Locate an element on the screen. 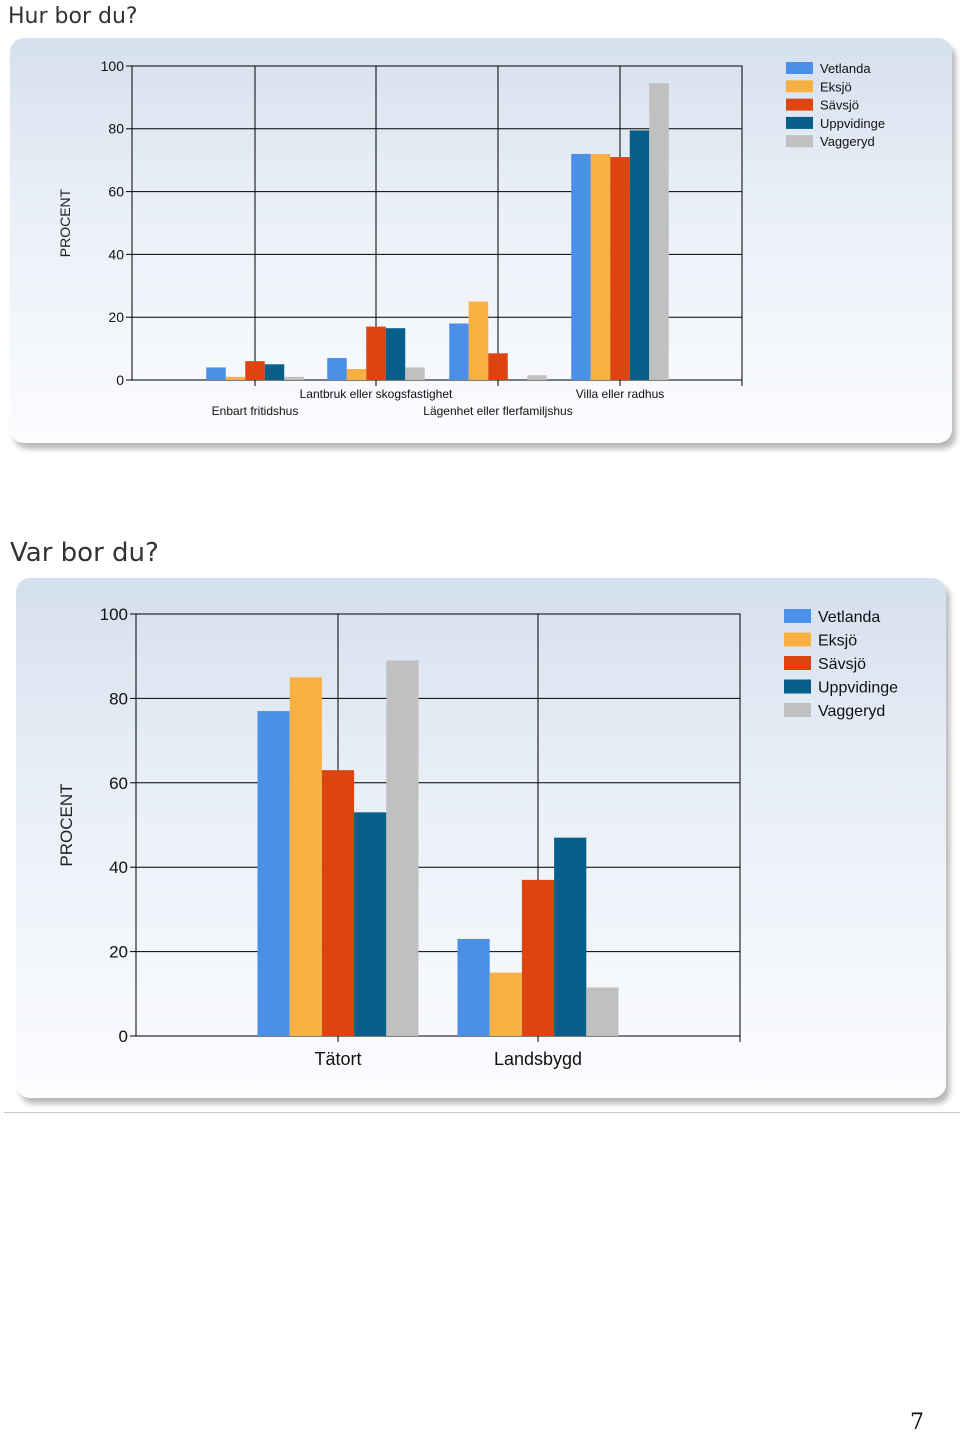  bar-villa-eller-radhus-eksjo is located at coordinates (600, 266).